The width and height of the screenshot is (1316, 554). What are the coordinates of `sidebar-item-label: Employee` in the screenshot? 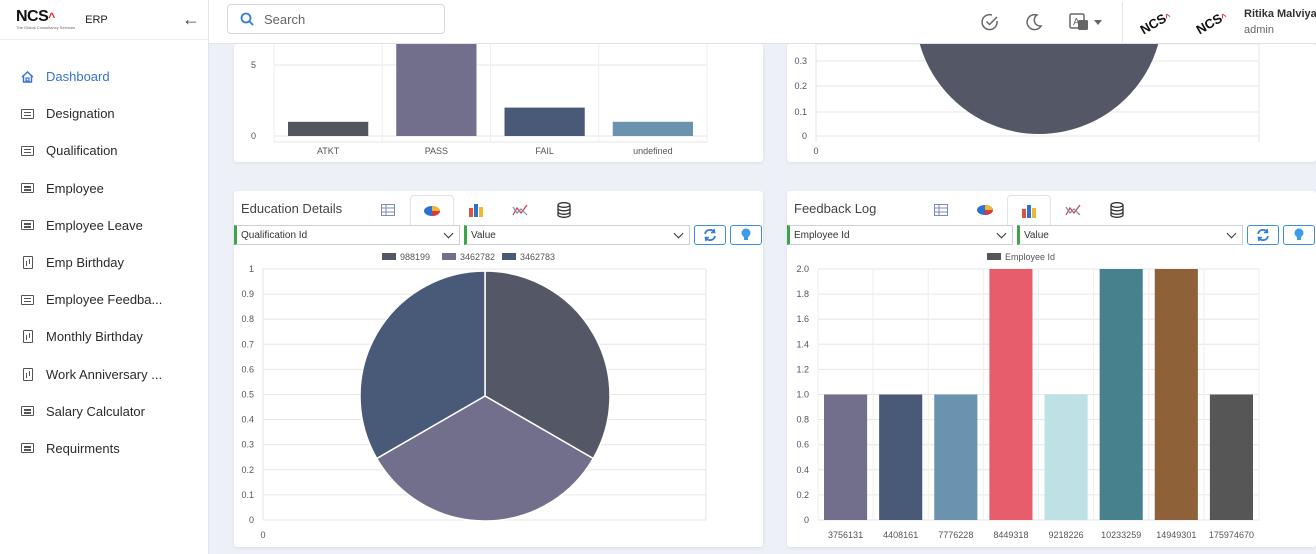 It's located at (75, 188).